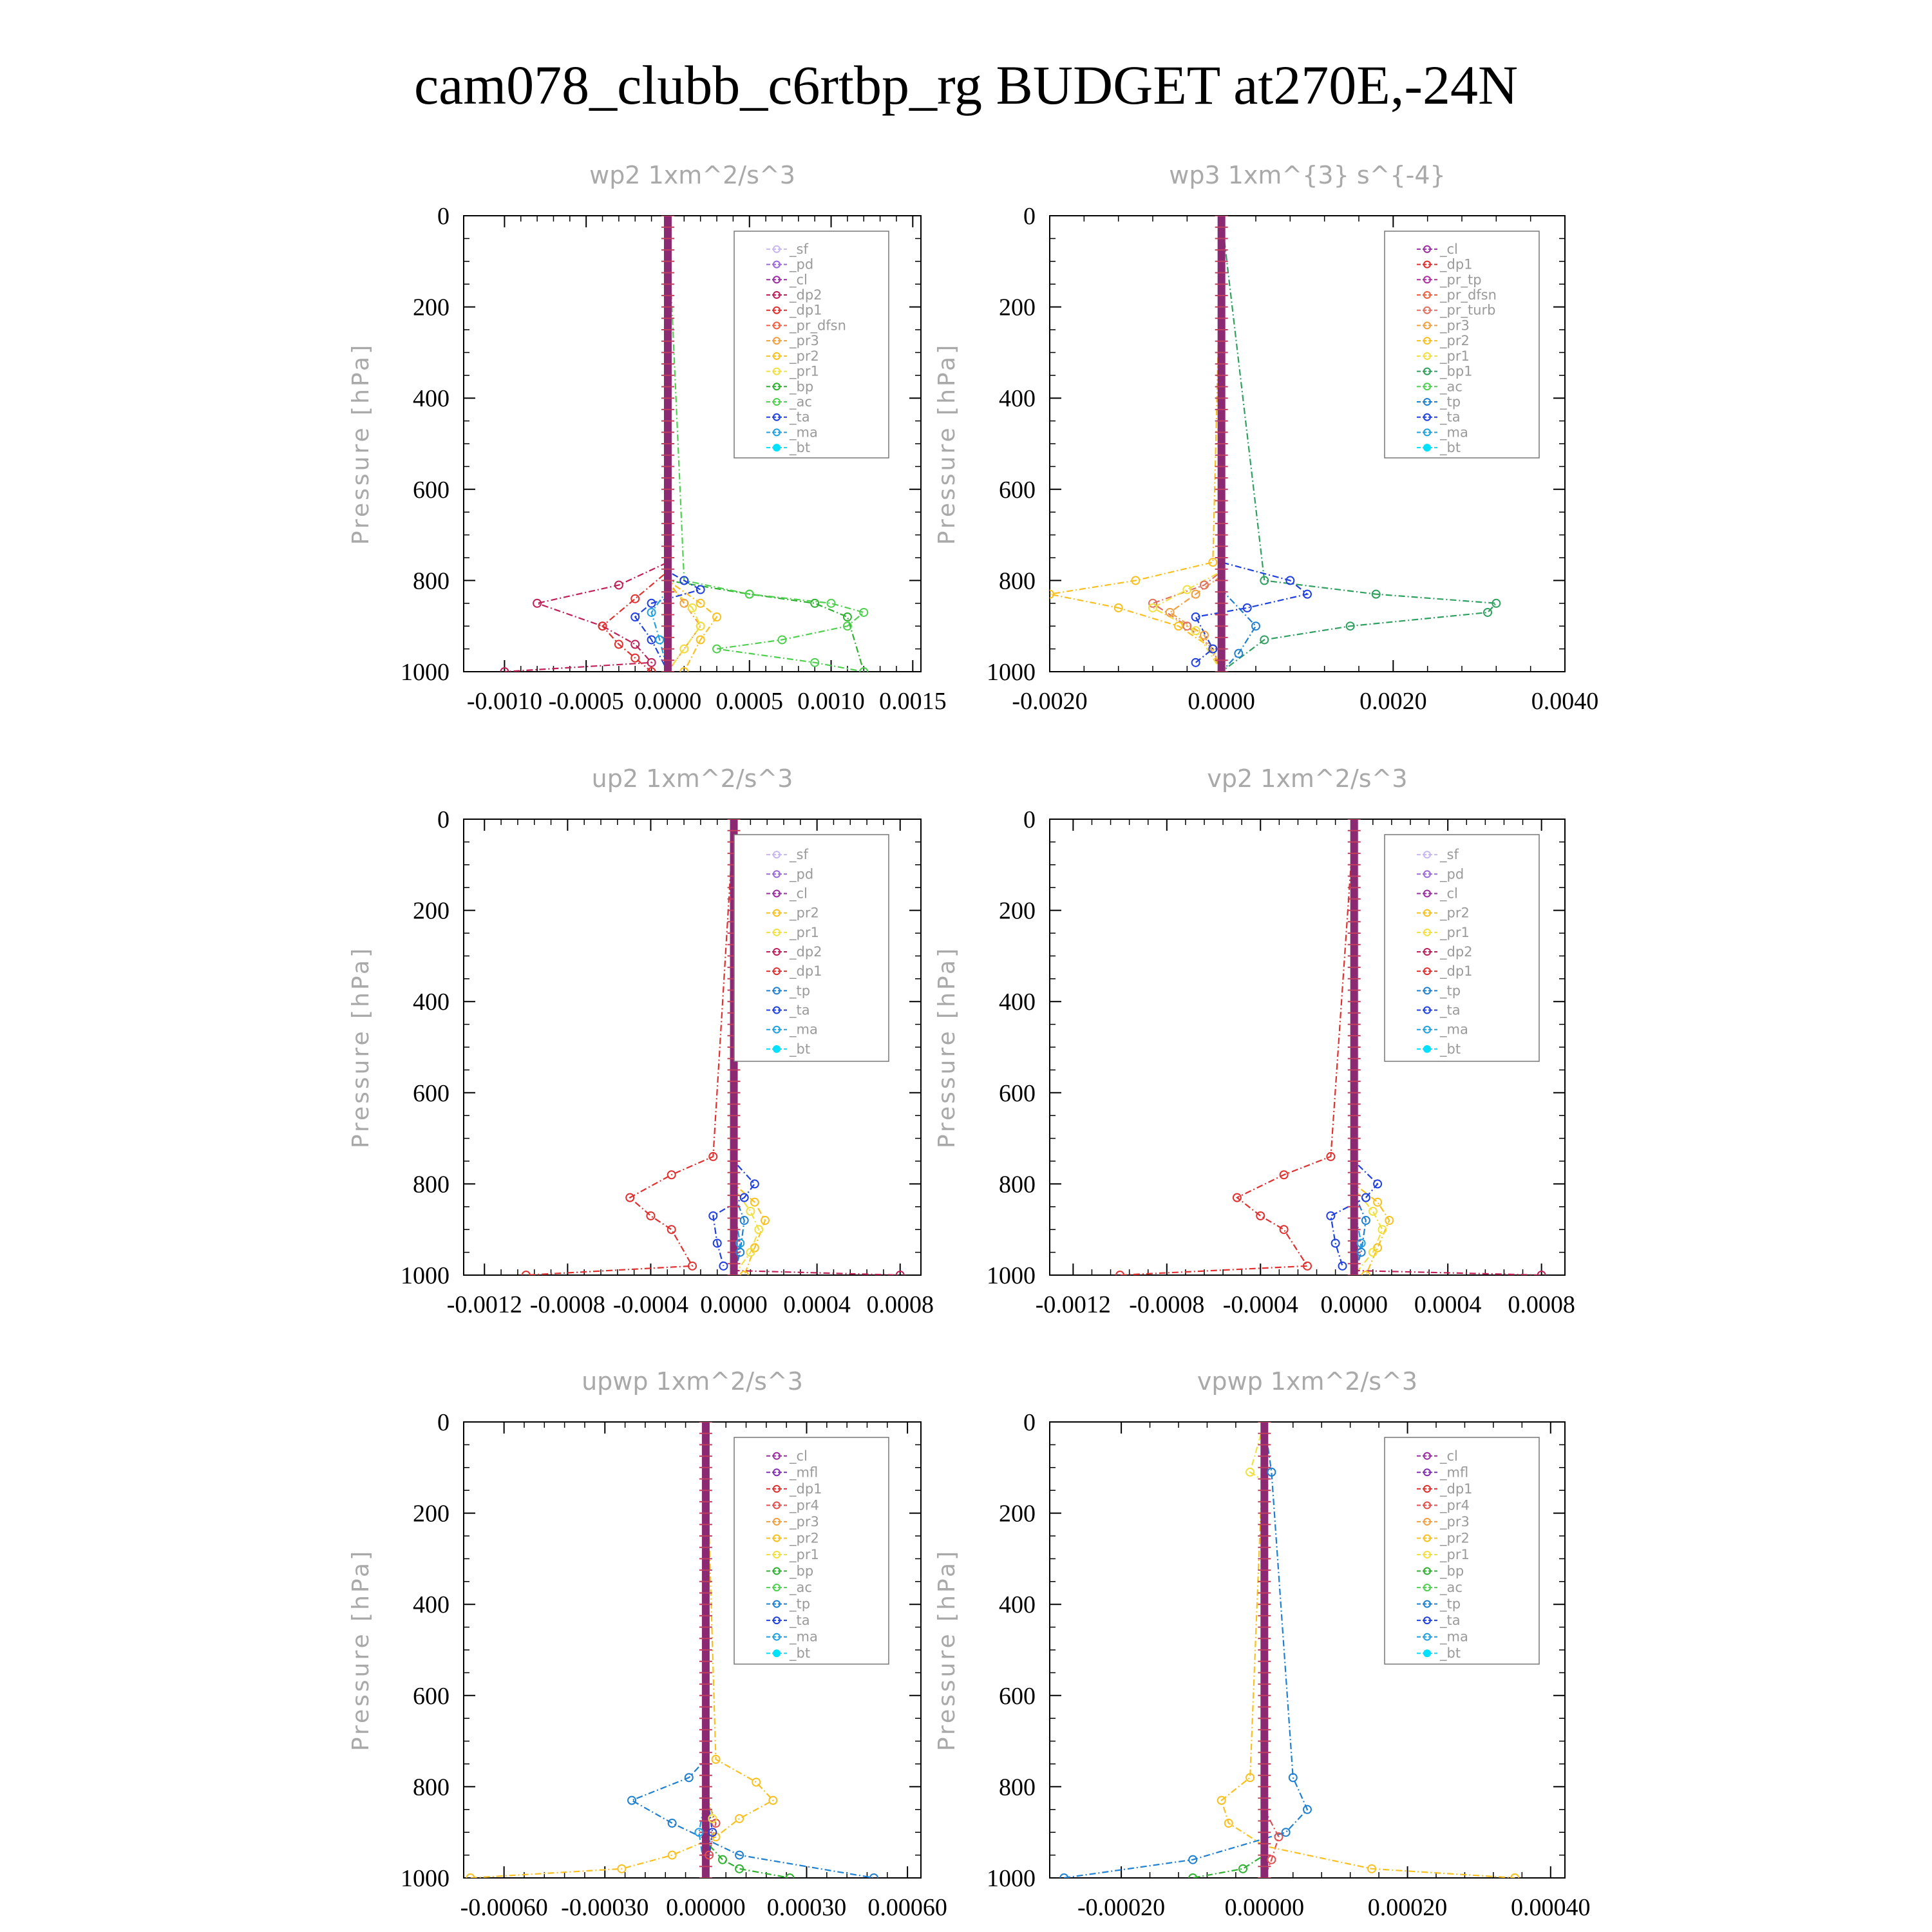 This screenshot has width=1932, height=1932. Describe the element at coordinates (1454, 326) in the screenshot. I see `legend-entry: _pr3` at that location.